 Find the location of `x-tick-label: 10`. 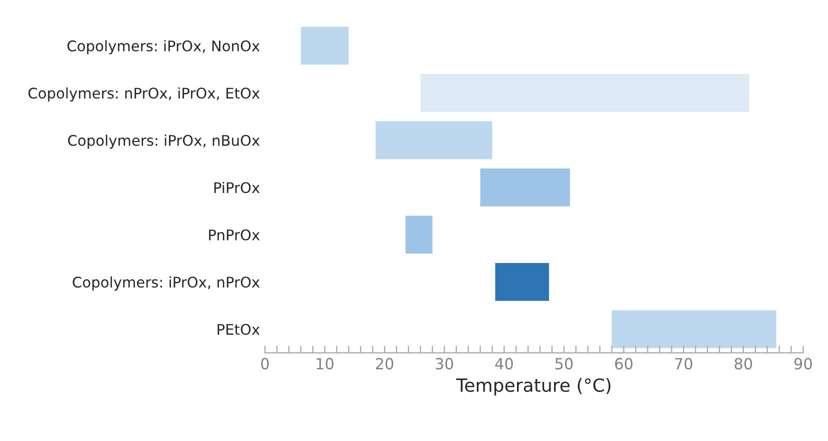

x-tick-label: 10 is located at coordinates (325, 364).